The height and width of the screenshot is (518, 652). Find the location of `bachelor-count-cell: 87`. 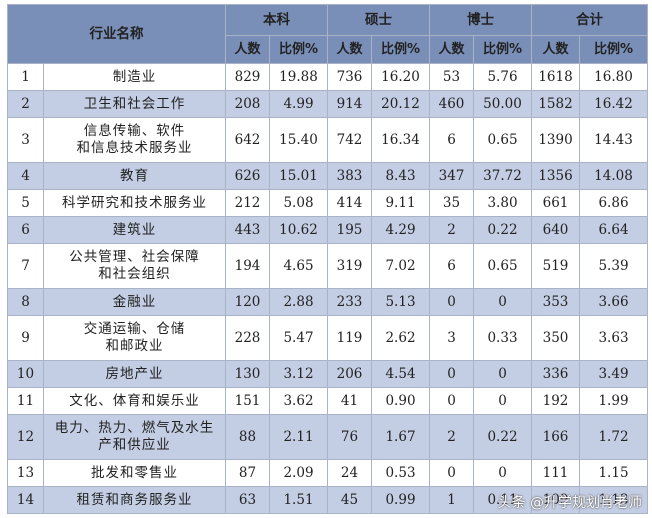

bachelor-count-cell: 87 is located at coordinates (247, 473).